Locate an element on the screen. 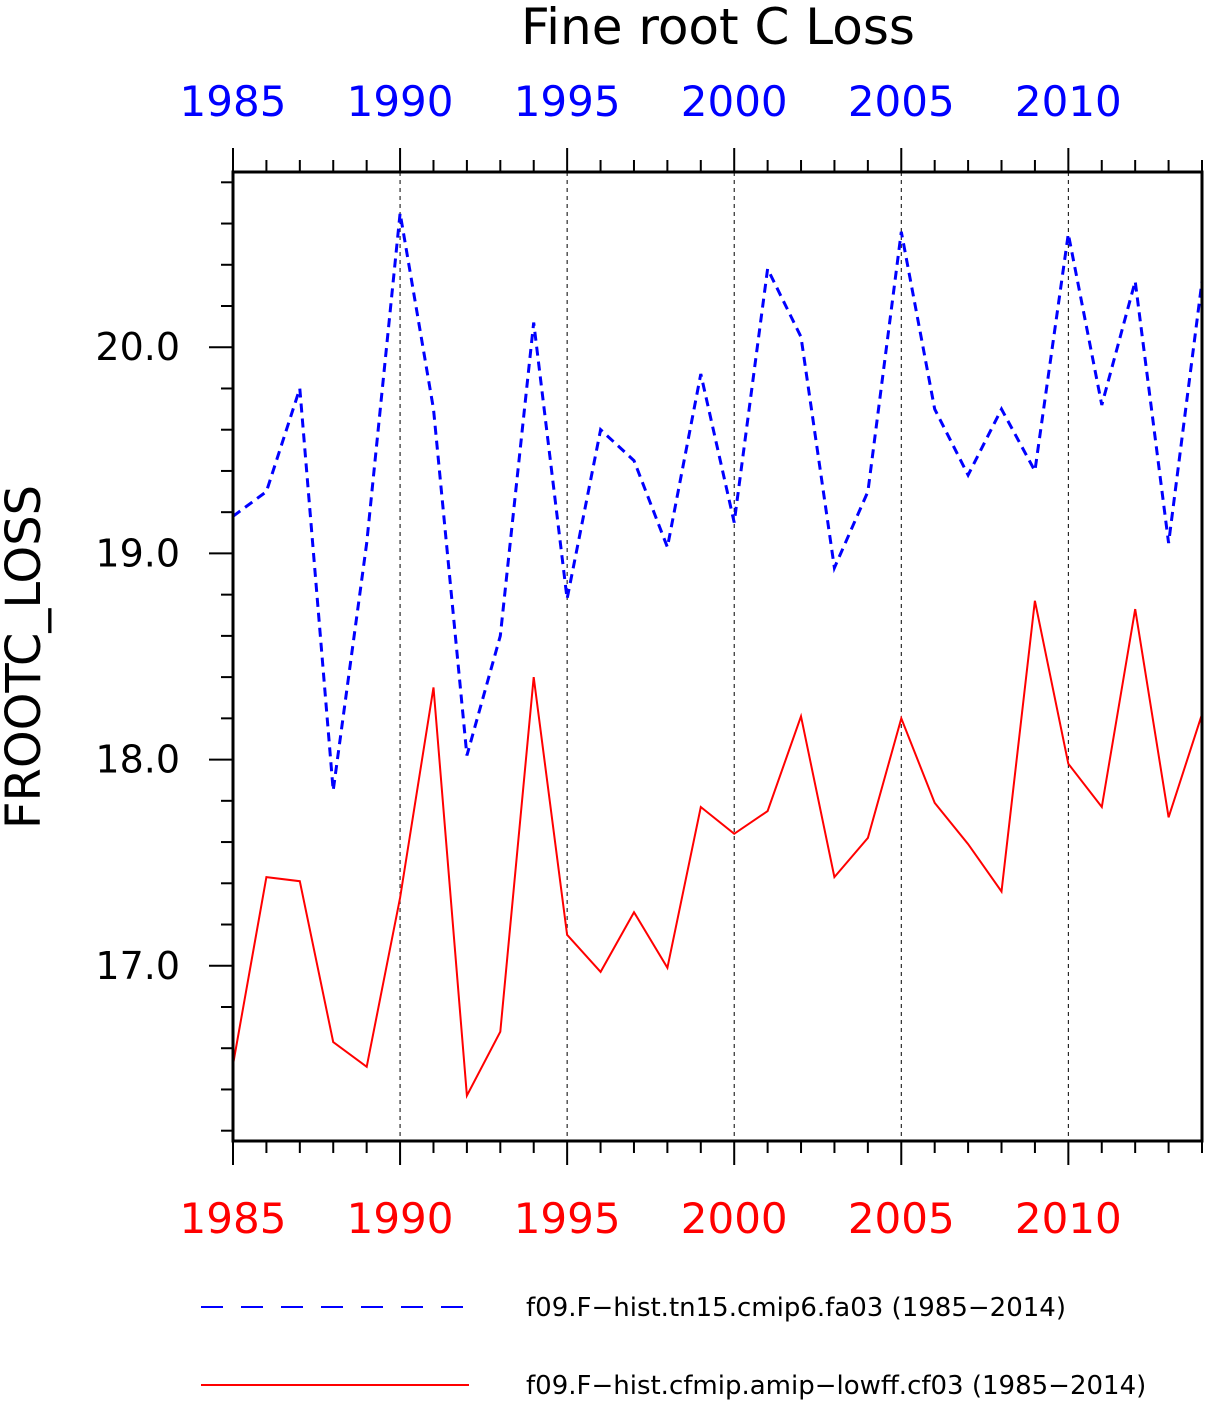 Image resolution: width=1227 pixels, height=1403 pixels. bottom-tick-label-1985: 1985 is located at coordinates (233, 1218).